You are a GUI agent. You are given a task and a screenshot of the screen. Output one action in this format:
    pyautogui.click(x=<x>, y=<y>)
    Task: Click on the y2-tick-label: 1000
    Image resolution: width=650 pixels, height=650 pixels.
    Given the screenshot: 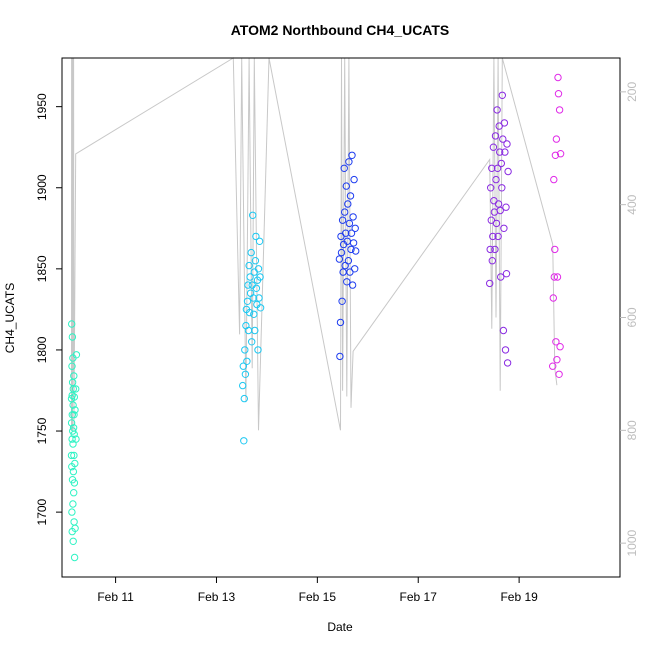 What is the action you would take?
    pyautogui.click(x=632, y=542)
    